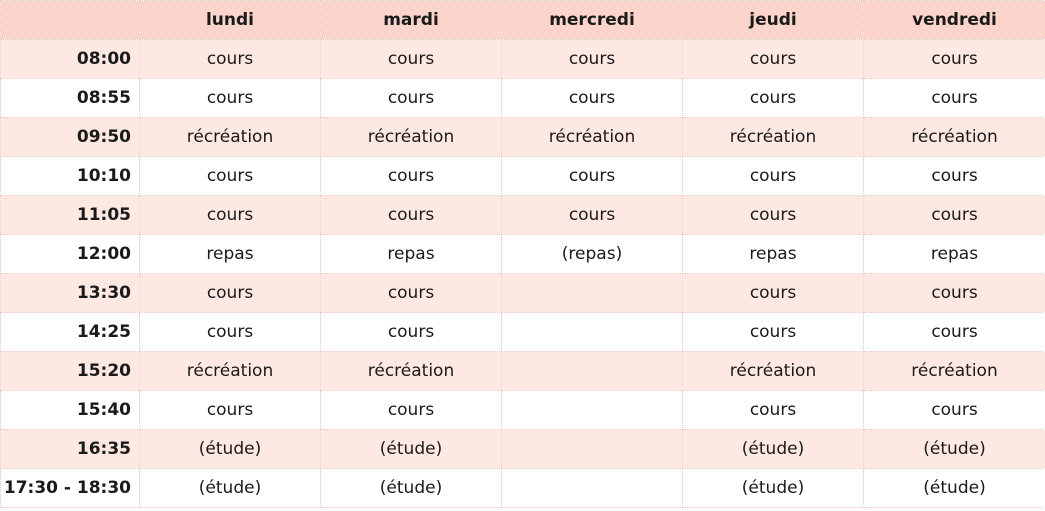  What do you see at coordinates (70, 254) in the screenshot?
I see `time-slot-label: 12:00` at bounding box center [70, 254].